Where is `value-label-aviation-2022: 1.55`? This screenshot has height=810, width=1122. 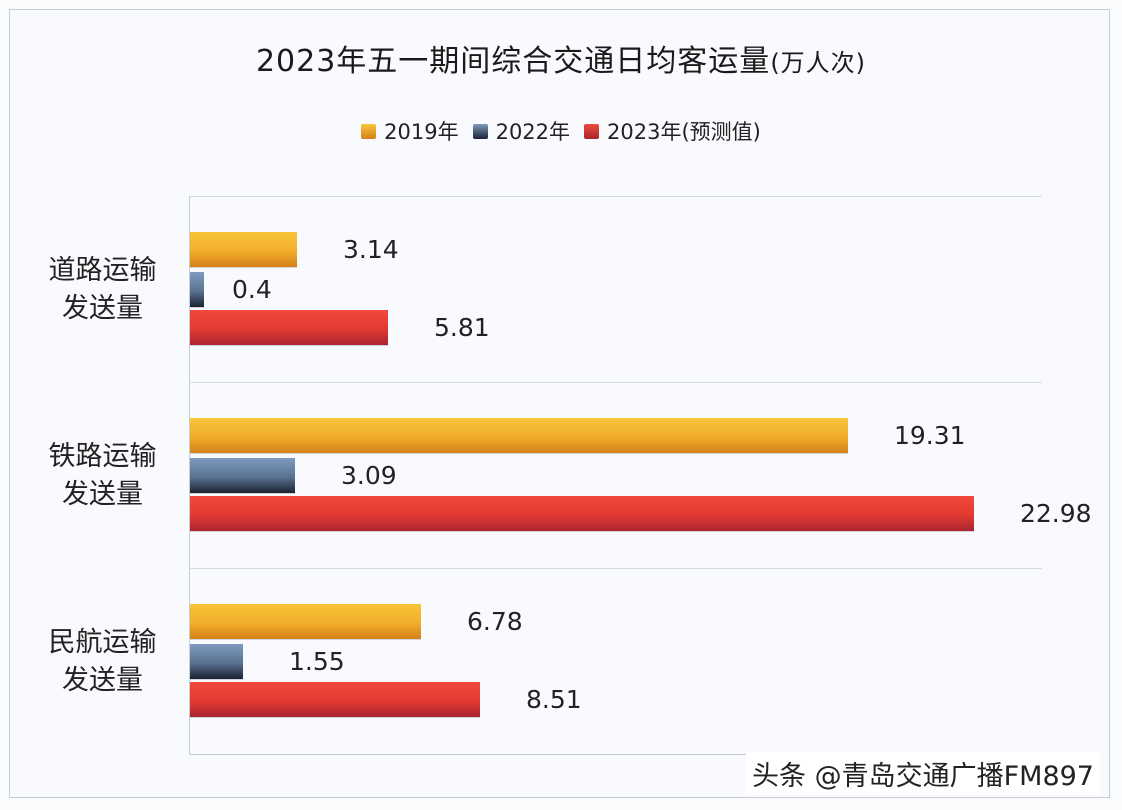 value-label-aviation-2022: 1.55 is located at coordinates (317, 661).